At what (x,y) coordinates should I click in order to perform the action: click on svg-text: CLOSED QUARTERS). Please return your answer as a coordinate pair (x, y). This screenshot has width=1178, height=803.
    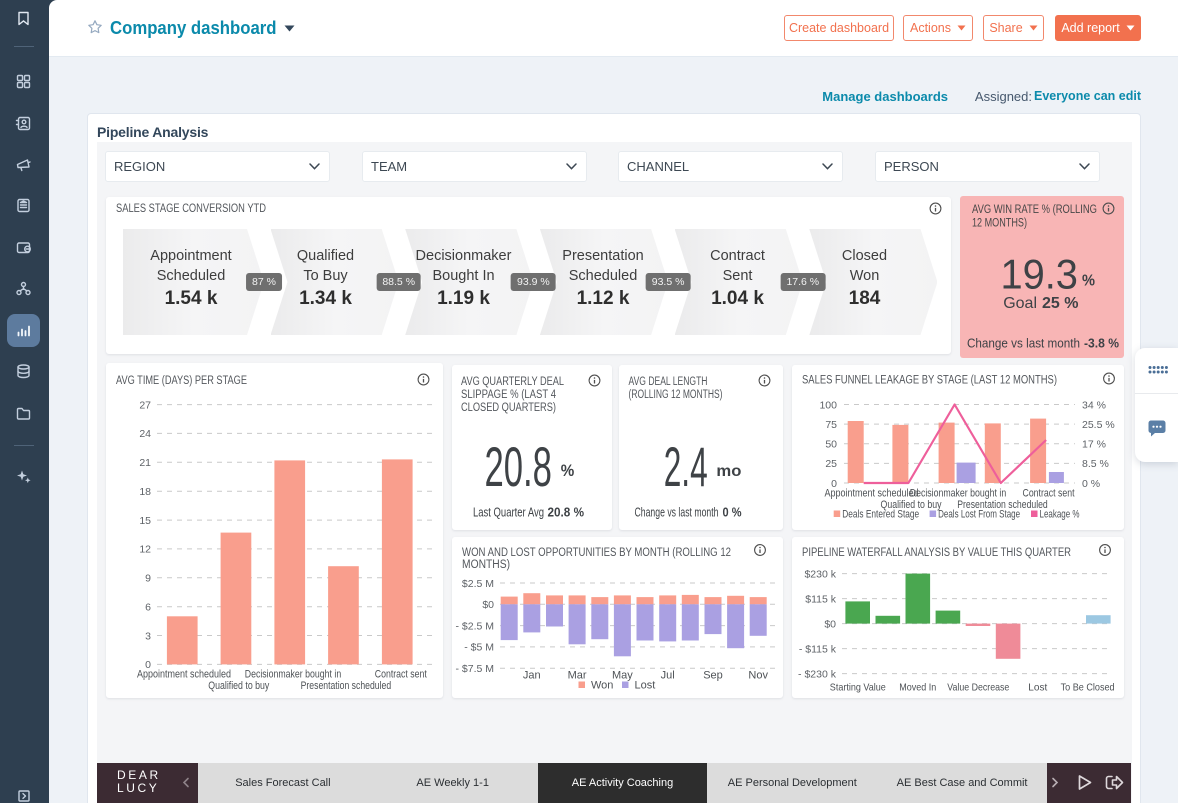
    Looking at the image, I should click on (508, 408).